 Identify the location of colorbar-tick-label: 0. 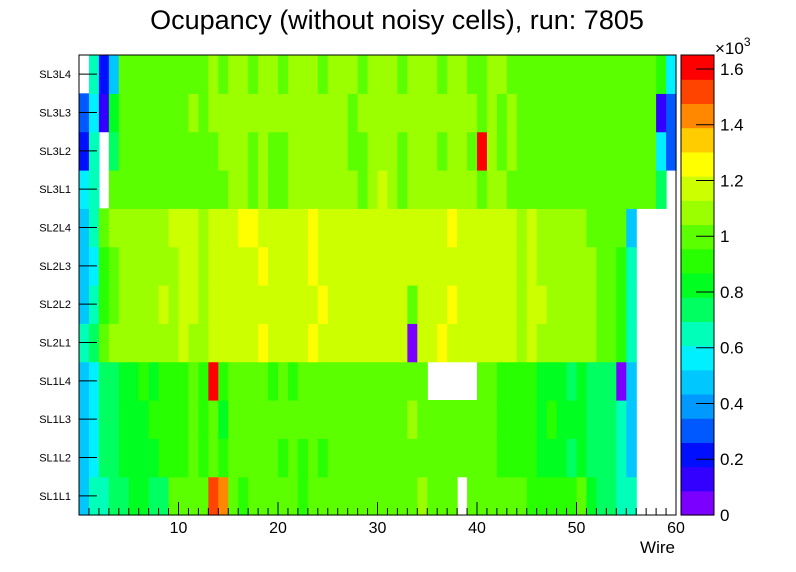
(724, 515).